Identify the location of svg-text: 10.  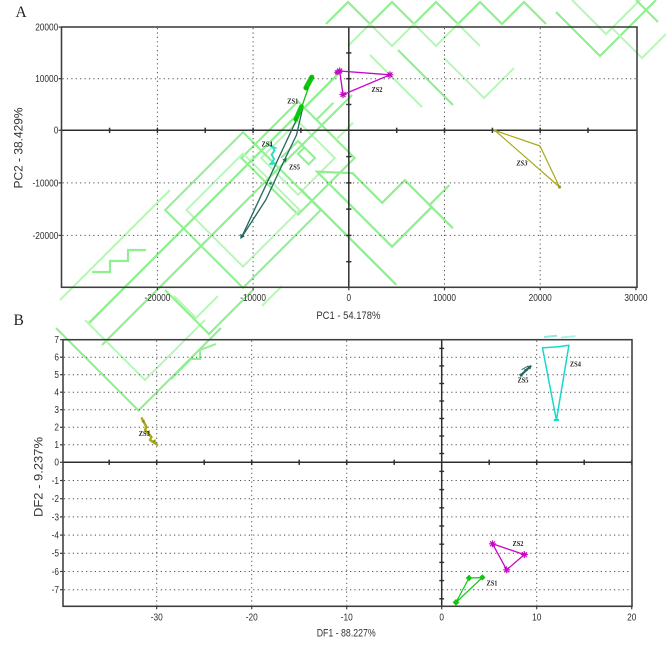
(537, 618).